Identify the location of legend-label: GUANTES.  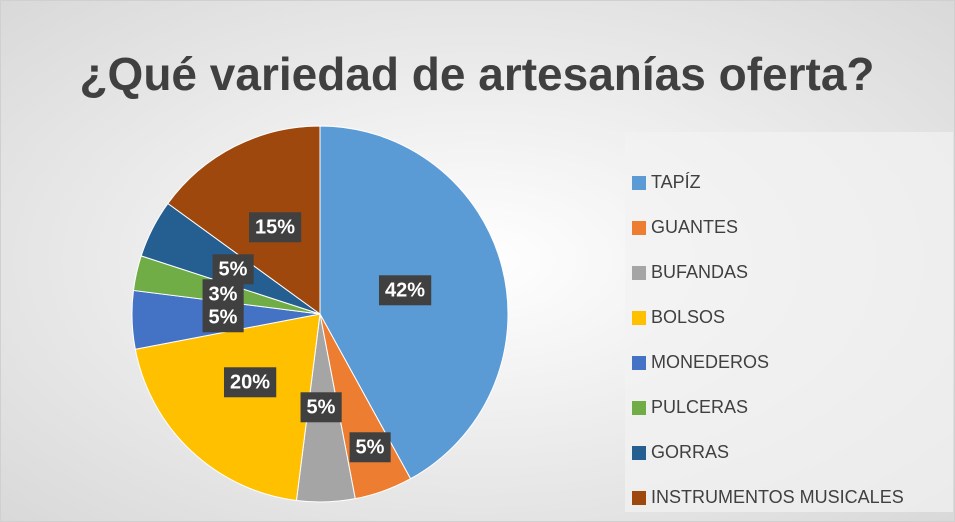
(694, 227).